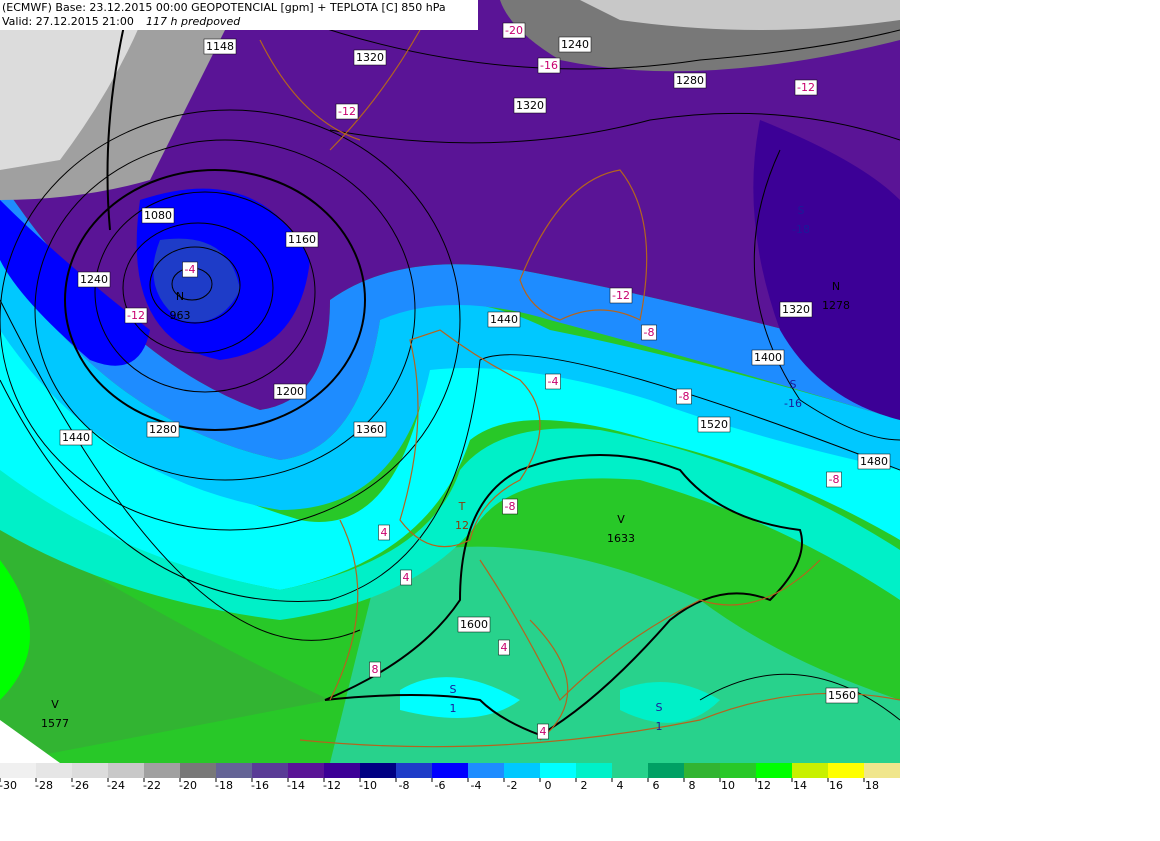  What do you see at coordinates (462, 506) in the screenshot?
I see `center-symbol: T` at bounding box center [462, 506].